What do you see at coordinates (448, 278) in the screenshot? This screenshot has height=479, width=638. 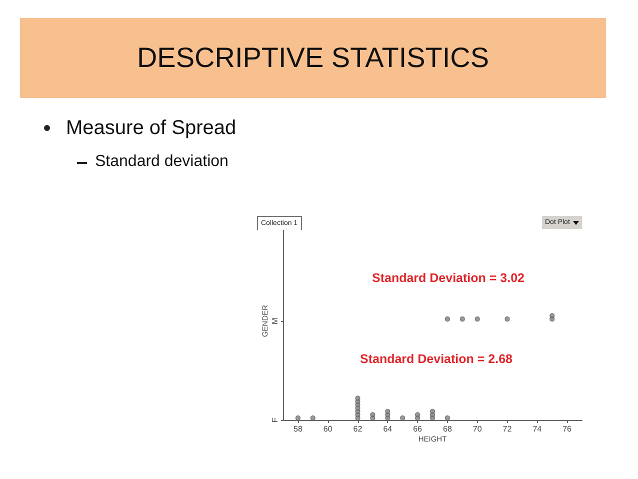 I see `annotation: Standard Deviation = 3.02` at bounding box center [448, 278].